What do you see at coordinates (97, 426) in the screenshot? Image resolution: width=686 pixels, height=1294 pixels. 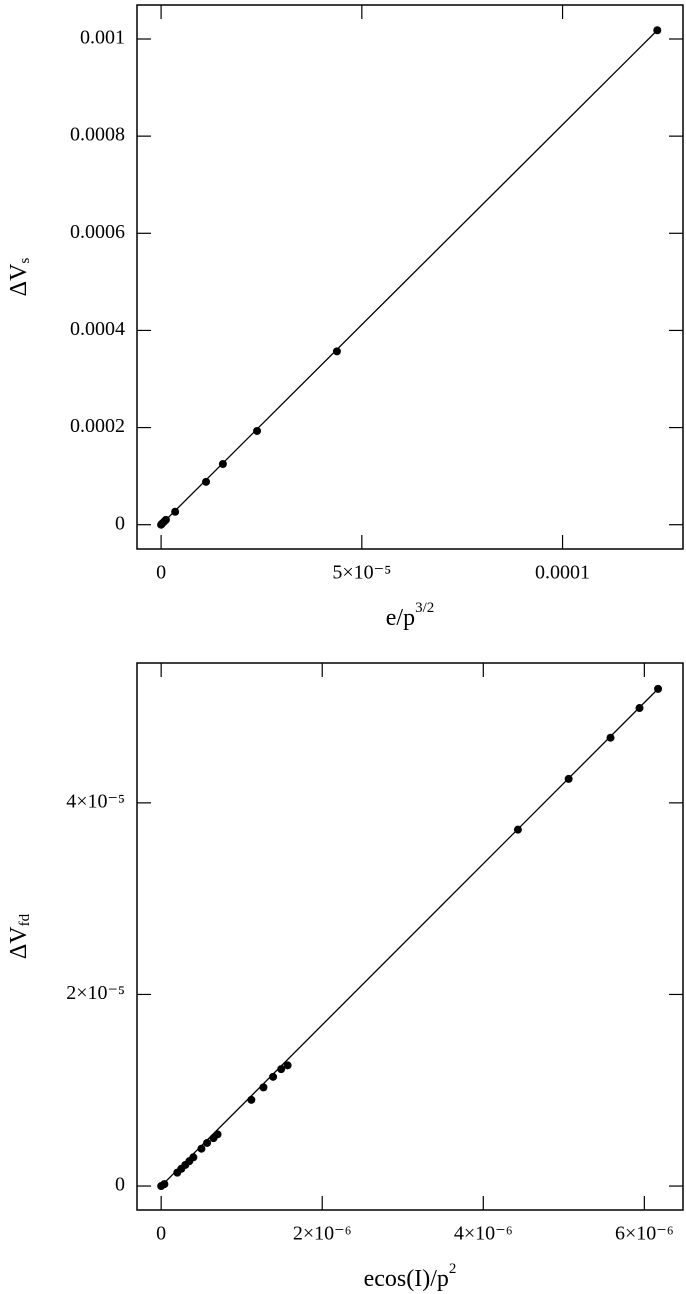 I see `y-tick-label: 0.0002` at bounding box center [97, 426].